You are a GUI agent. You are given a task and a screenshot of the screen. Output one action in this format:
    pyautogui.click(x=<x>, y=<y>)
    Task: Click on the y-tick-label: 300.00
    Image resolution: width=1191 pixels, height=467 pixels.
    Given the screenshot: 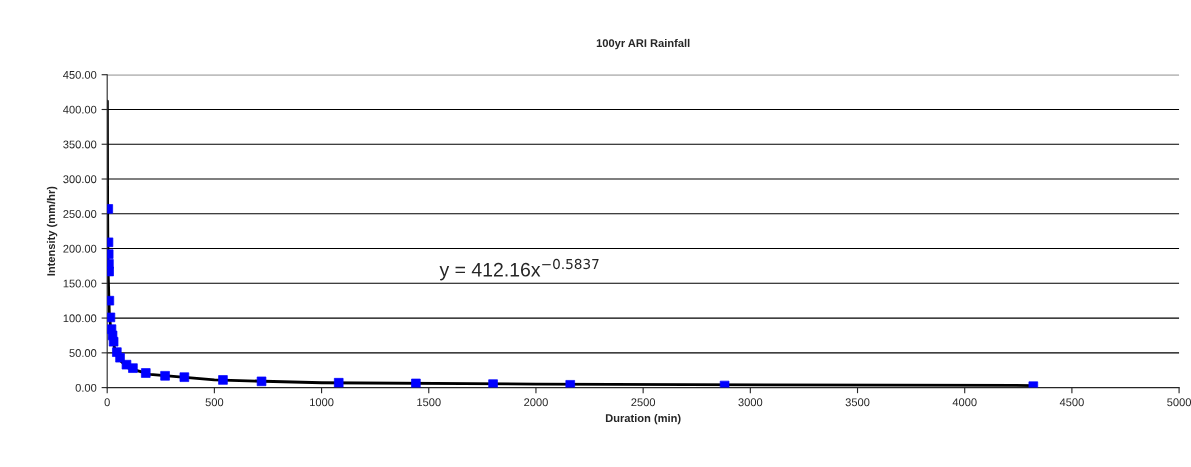 What is the action you would take?
    pyautogui.click(x=80, y=179)
    